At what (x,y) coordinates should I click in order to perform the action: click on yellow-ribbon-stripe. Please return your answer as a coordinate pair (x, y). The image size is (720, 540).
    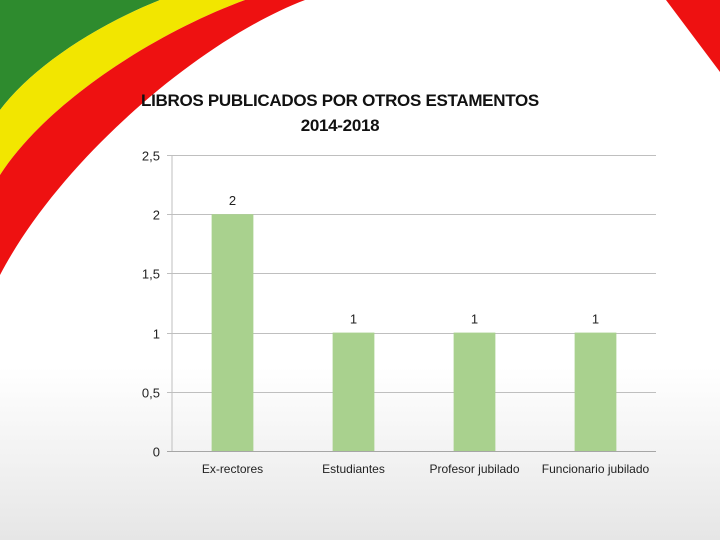
    Looking at the image, I should click on (122, 87).